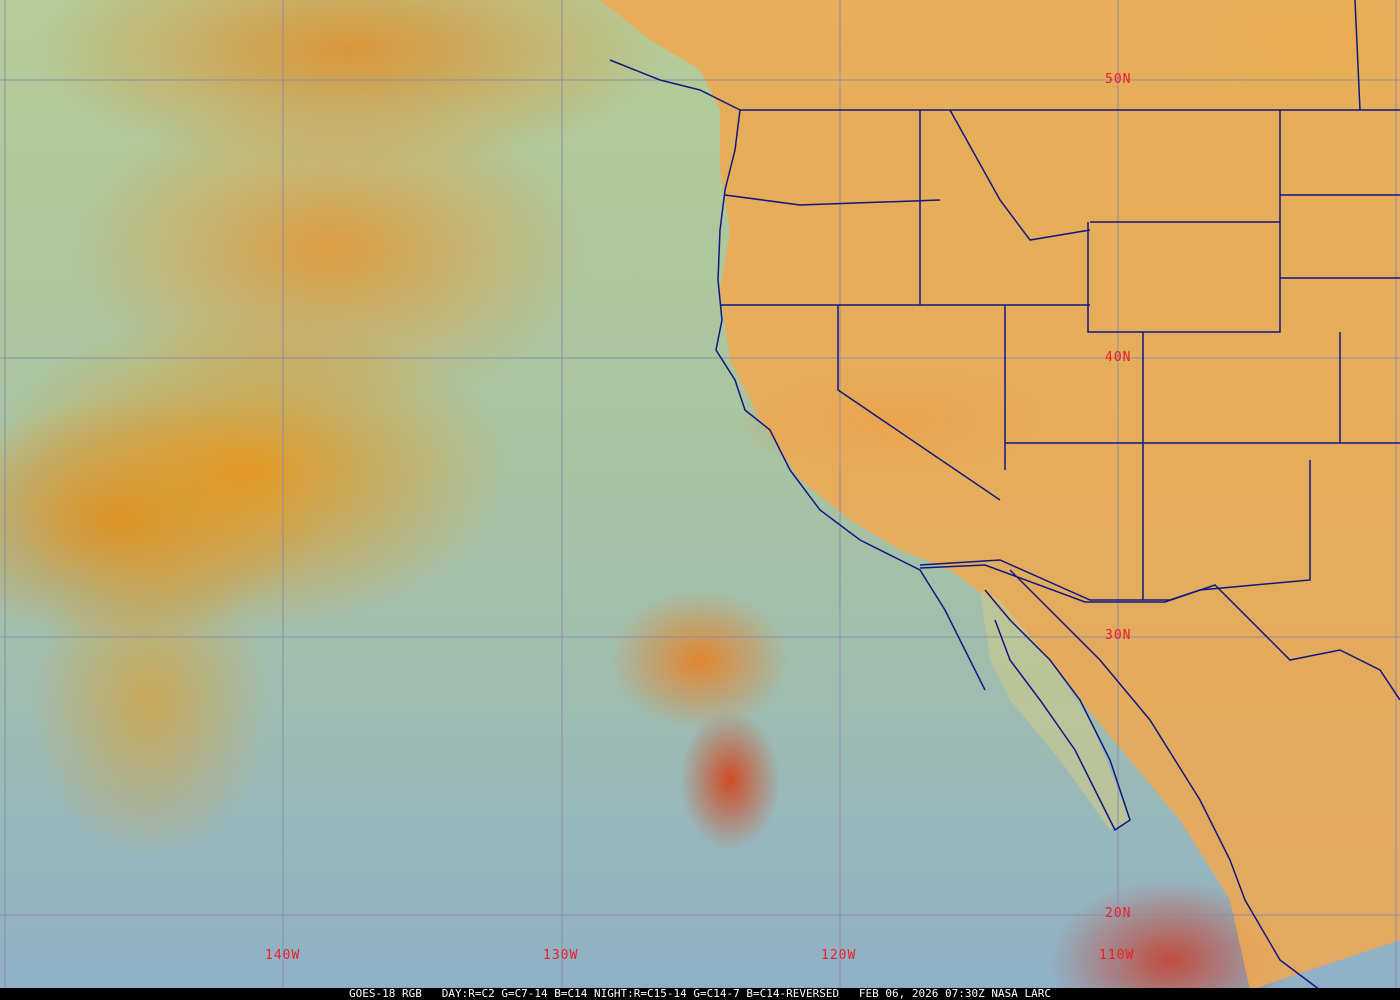 The height and width of the screenshot is (1000, 1400). Describe the element at coordinates (1055, 710) in the screenshot. I see `baja-peninsula` at that location.